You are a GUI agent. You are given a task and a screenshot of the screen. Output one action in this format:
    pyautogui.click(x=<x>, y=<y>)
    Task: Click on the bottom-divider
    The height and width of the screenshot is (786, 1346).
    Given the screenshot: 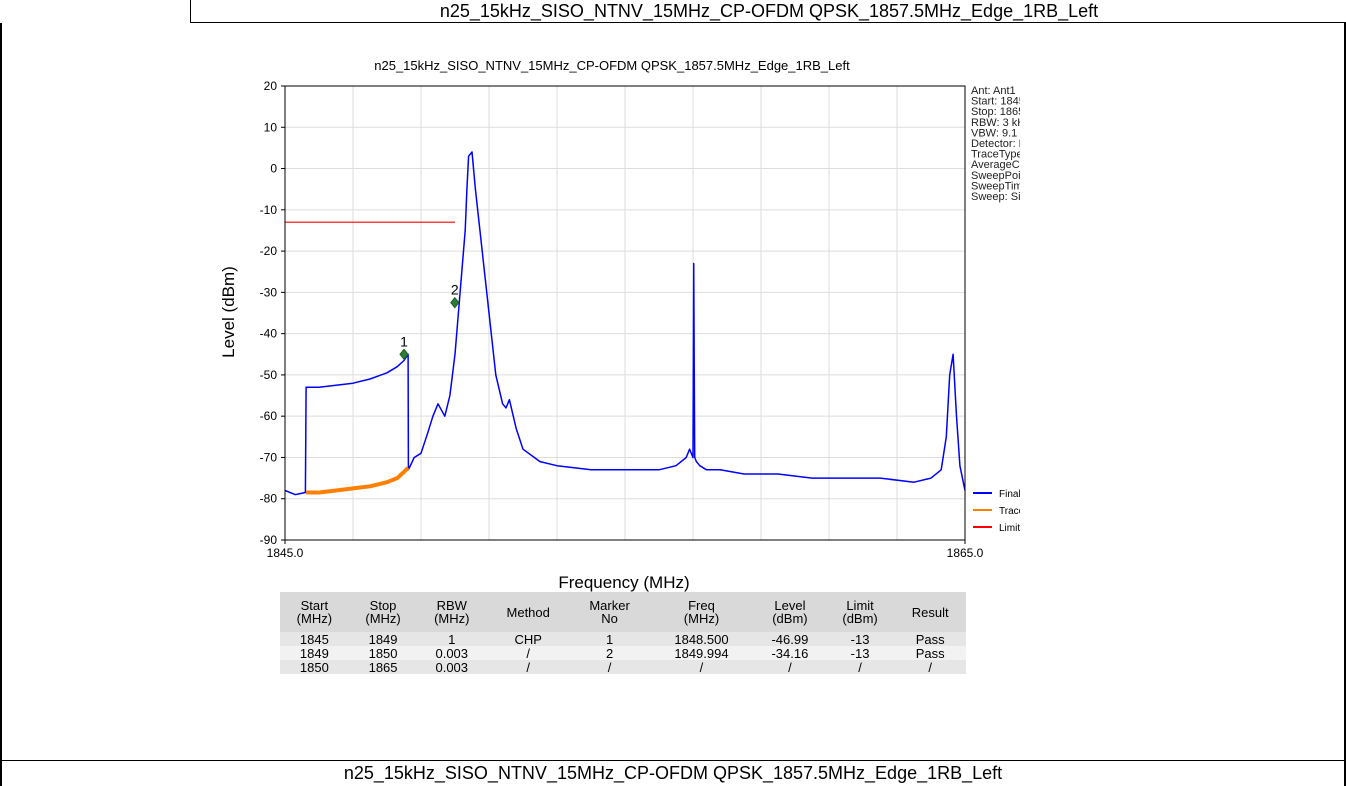 What is the action you would take?
    pyautogui.click(x=673, y=760)
    